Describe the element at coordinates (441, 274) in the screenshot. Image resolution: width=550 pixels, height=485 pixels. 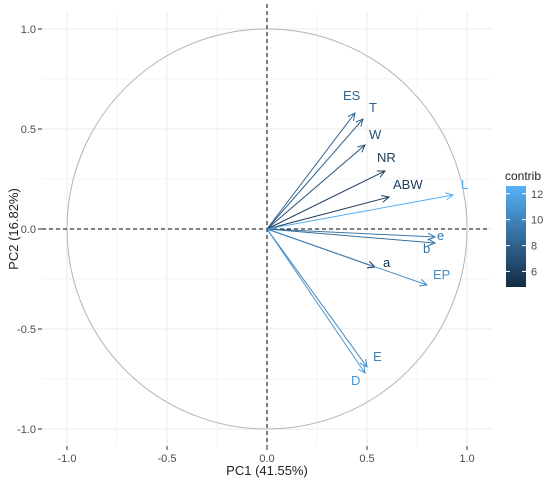
I see `variable-label-EP: EP` at that location.